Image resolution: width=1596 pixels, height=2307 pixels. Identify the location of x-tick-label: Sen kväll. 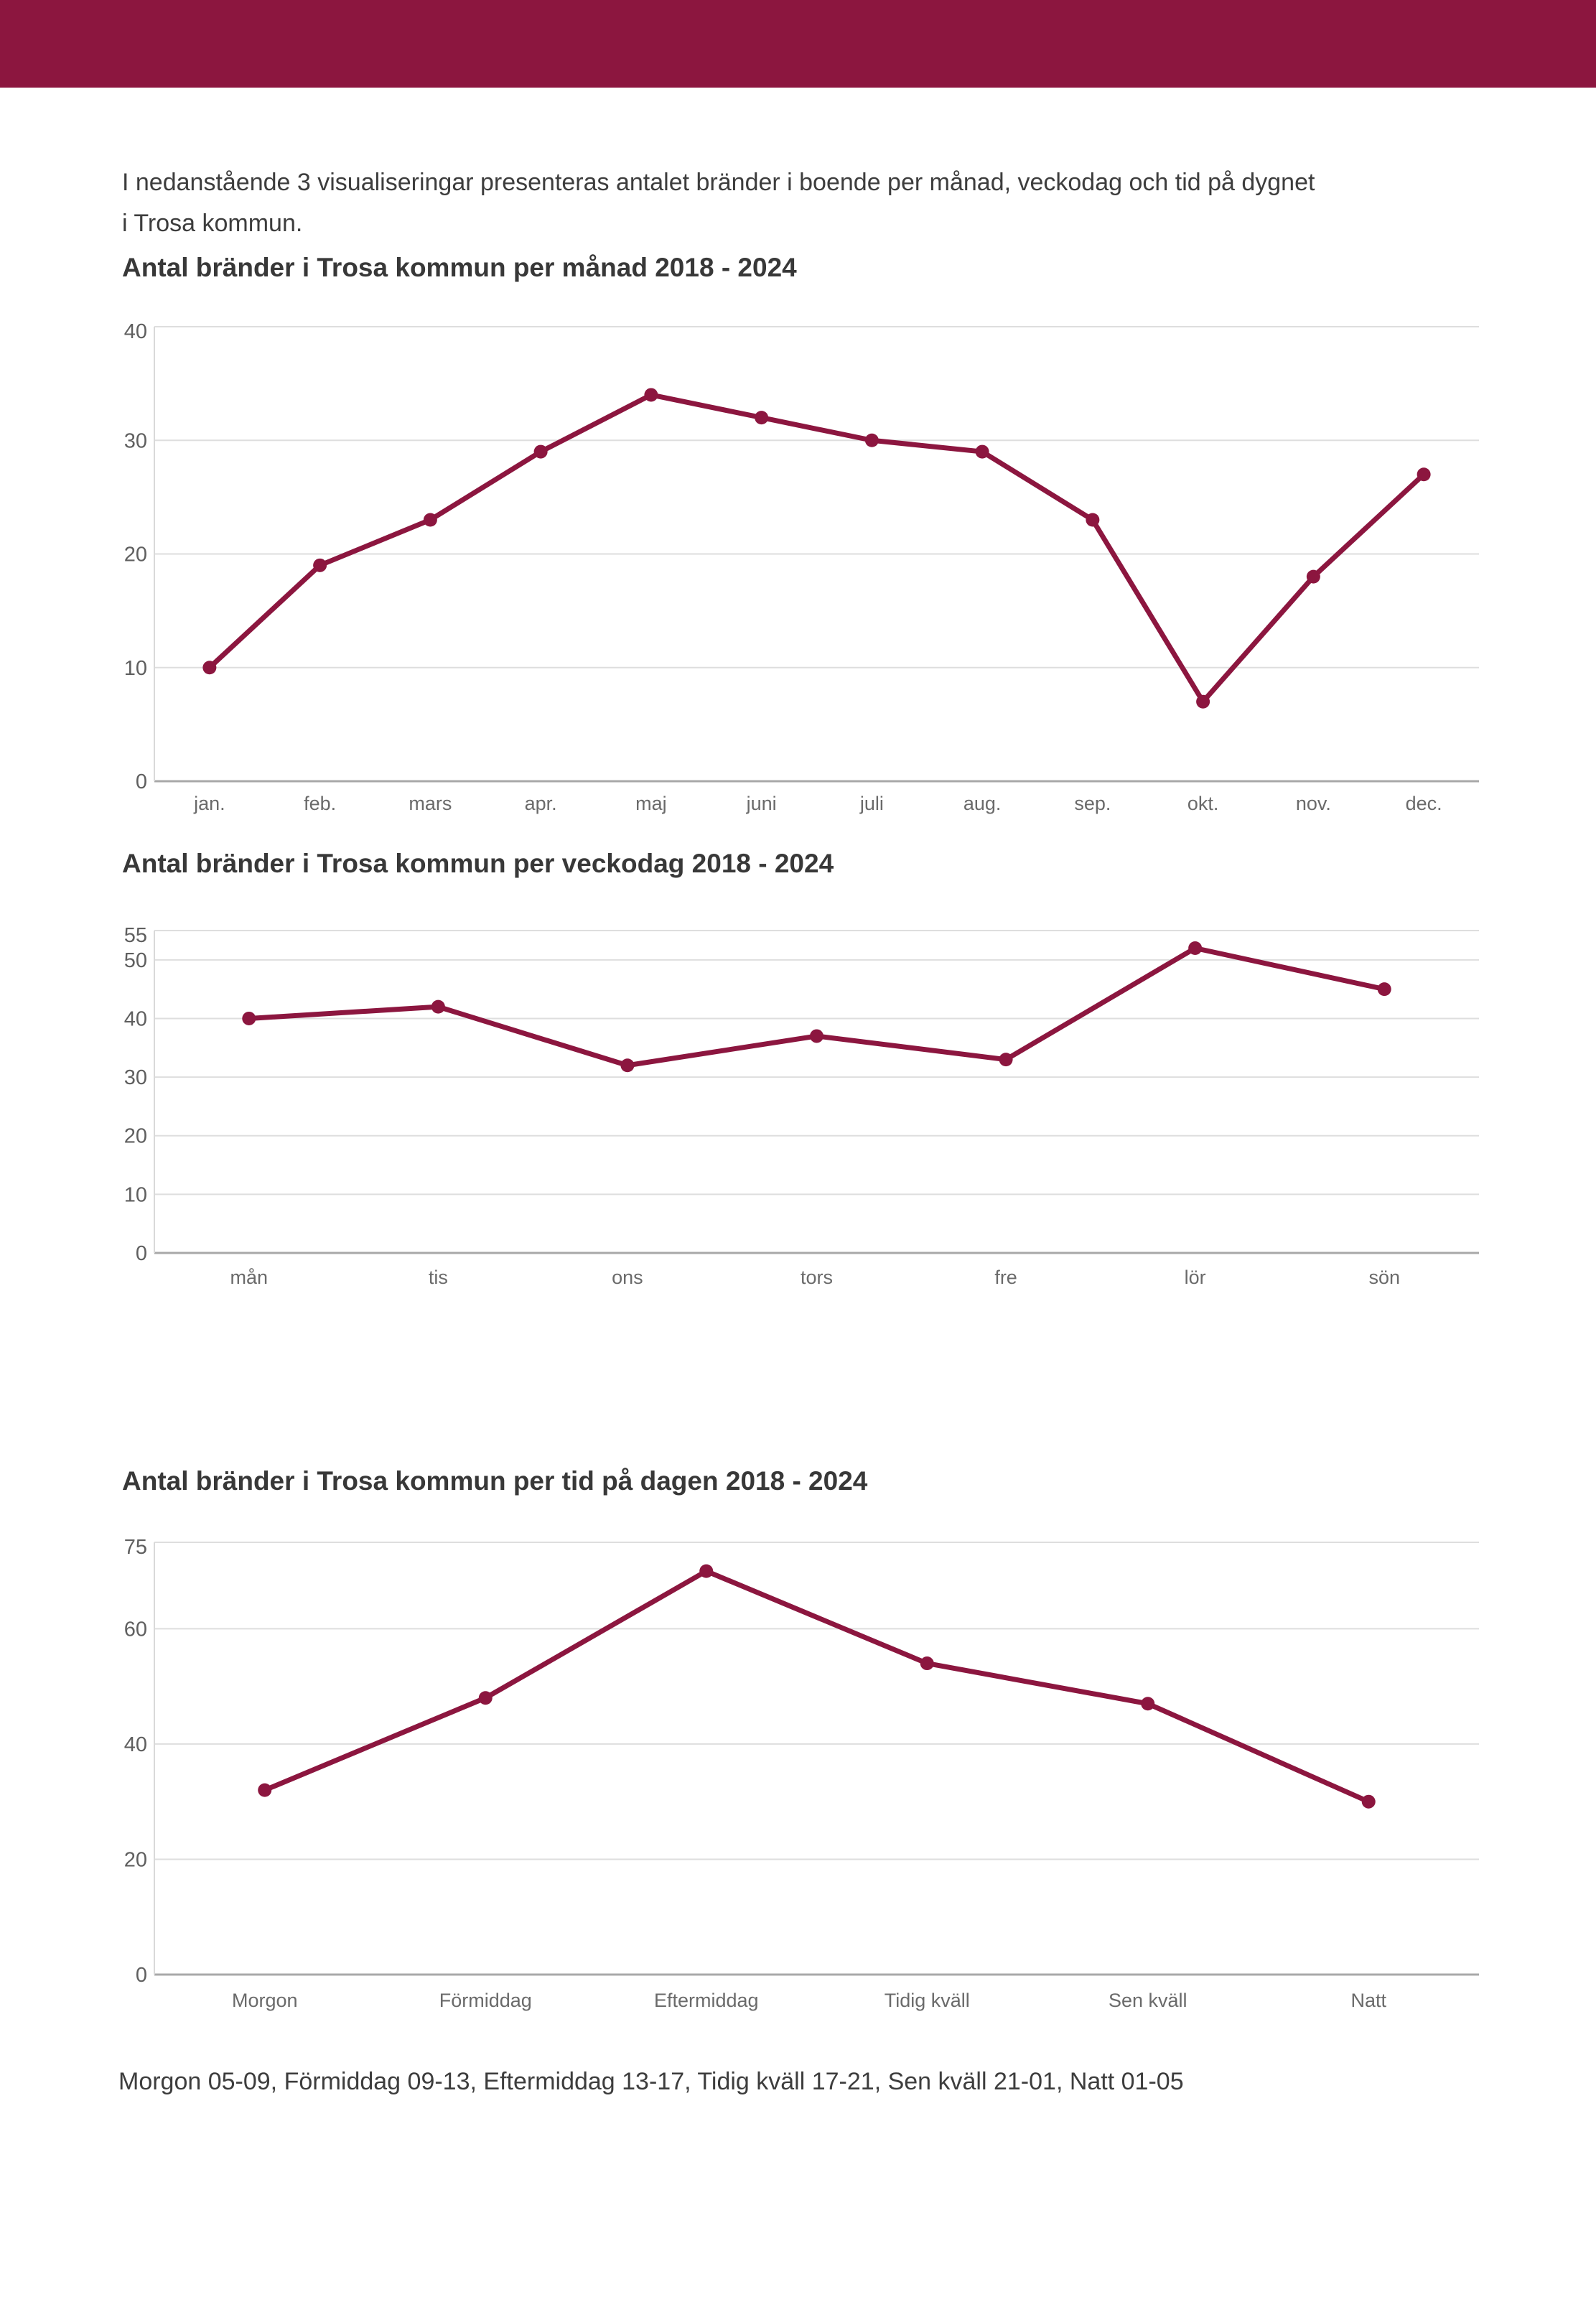
(1148, 2000).